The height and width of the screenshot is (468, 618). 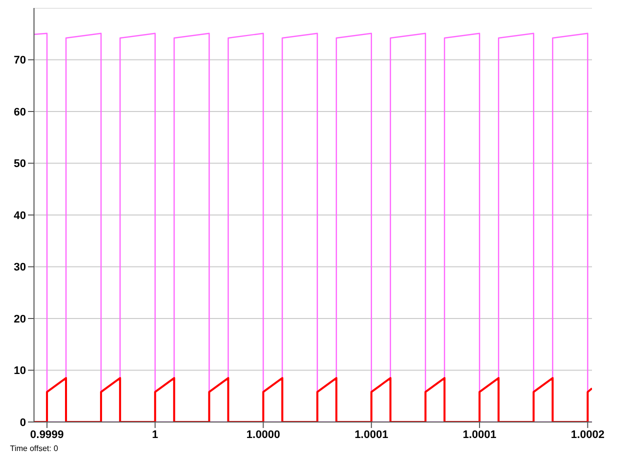 I want to click on y-tick-label: 20, so click(x=20, y=319).